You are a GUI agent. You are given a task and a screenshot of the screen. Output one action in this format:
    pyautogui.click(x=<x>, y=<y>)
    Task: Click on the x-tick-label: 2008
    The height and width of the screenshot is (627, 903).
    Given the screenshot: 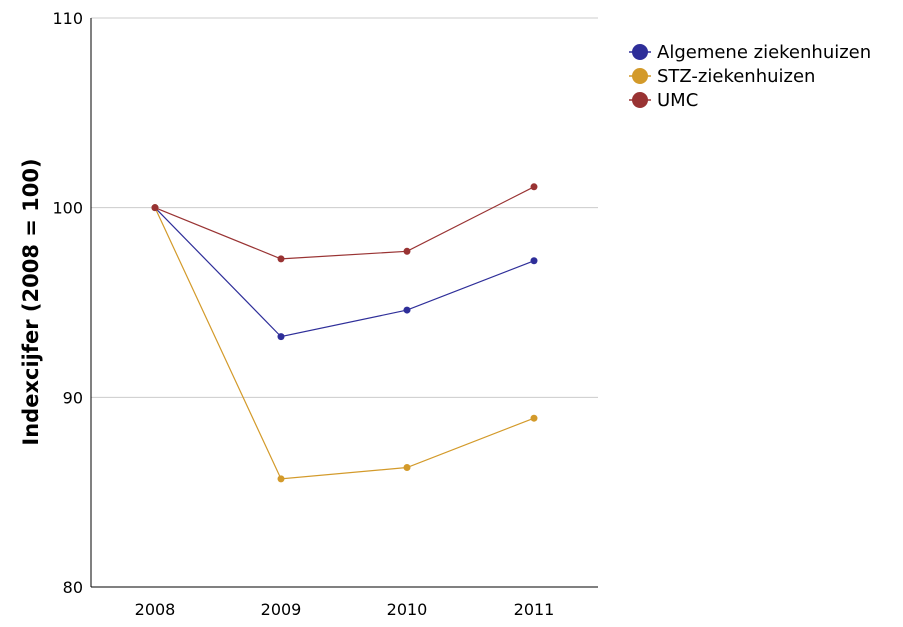 What is the action you would take?
    pyautogui.click(x=155, y=609)
    